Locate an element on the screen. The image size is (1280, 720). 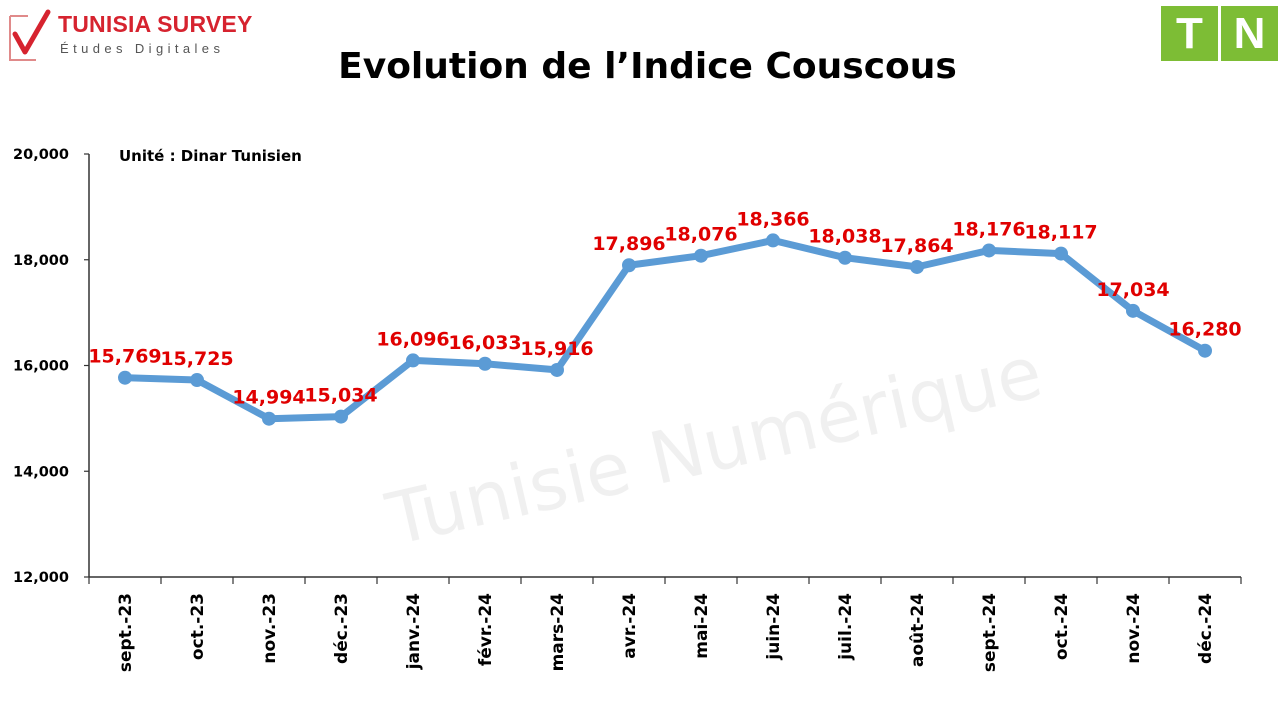
chart-title: Evolution de l’Indice Couscous is located at coordinates (647, 66).